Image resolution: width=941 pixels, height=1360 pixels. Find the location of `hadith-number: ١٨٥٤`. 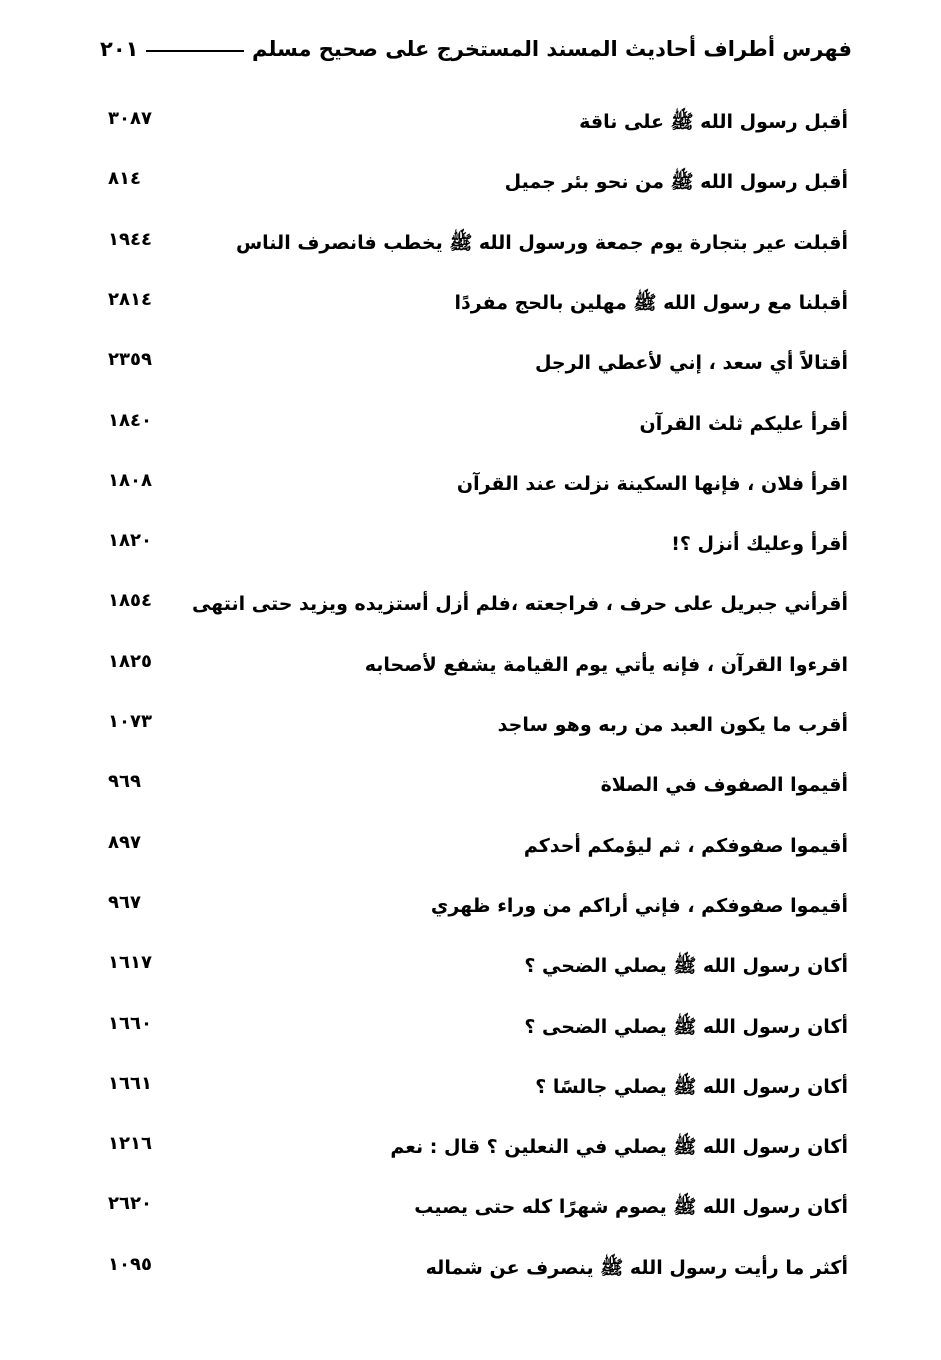

hadith-number: ١٨٥٤ is located at coordinates (130, 601).